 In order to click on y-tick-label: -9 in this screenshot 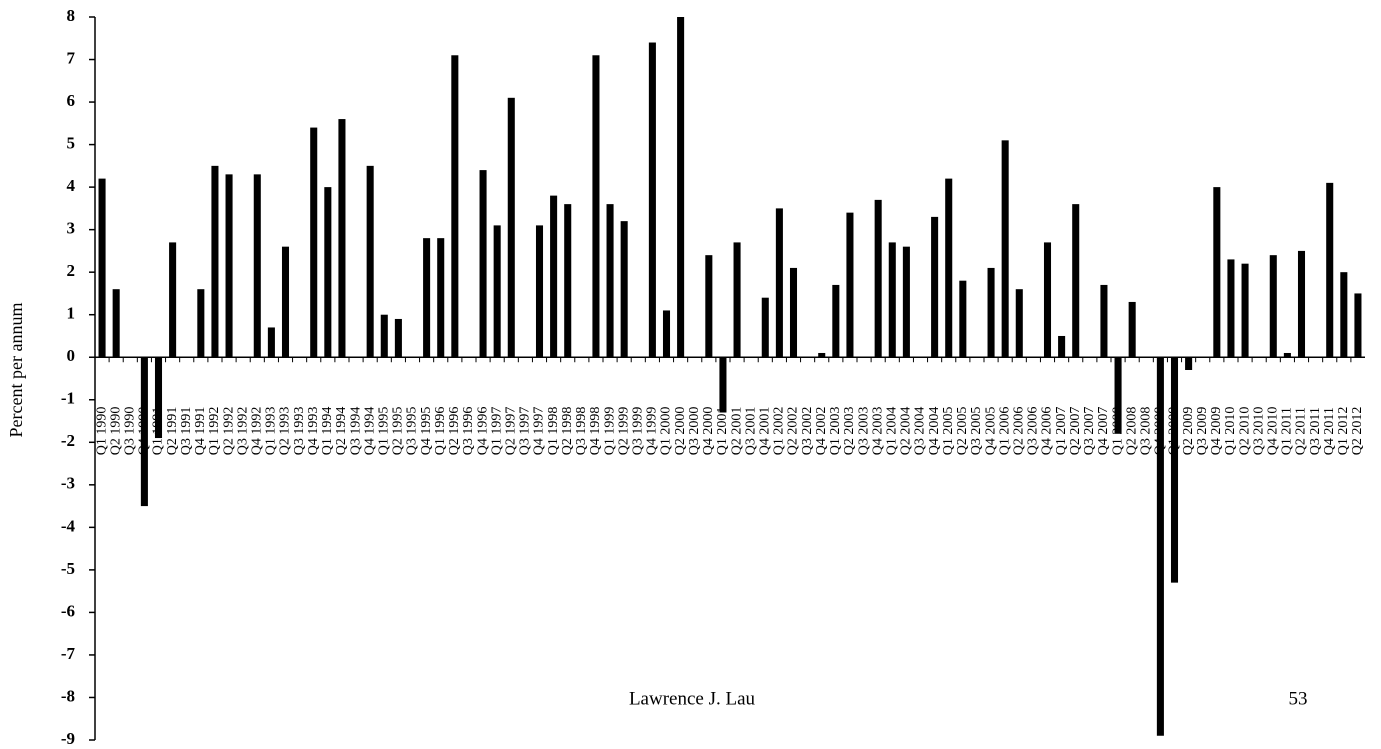, I will do `click(68, 738)`.